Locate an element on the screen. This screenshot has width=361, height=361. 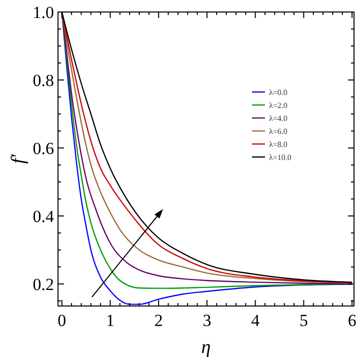
x-tick-label: 3 is located at coordinates (207, 320).